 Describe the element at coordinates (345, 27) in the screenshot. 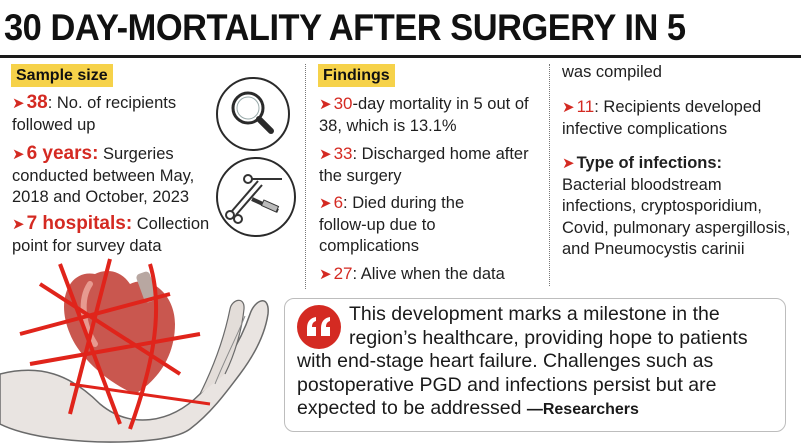

I see `page-title: 30 DAY-MORTALITY AFTER SURGERY IN 5` at that location.